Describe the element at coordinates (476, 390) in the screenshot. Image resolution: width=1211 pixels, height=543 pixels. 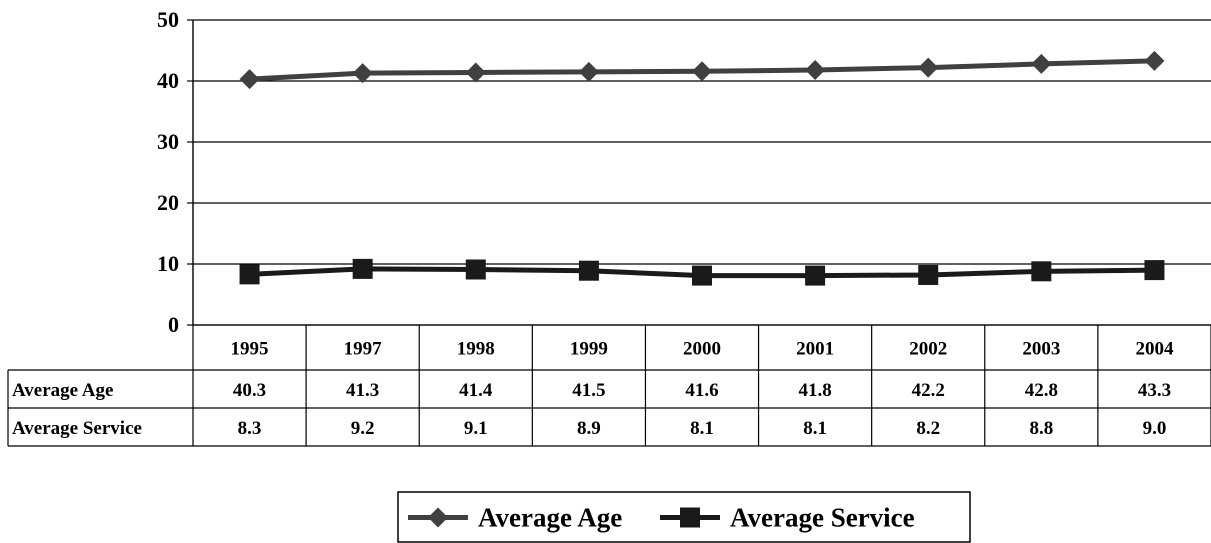
I see `table-cell-value: 41.4` at that location.